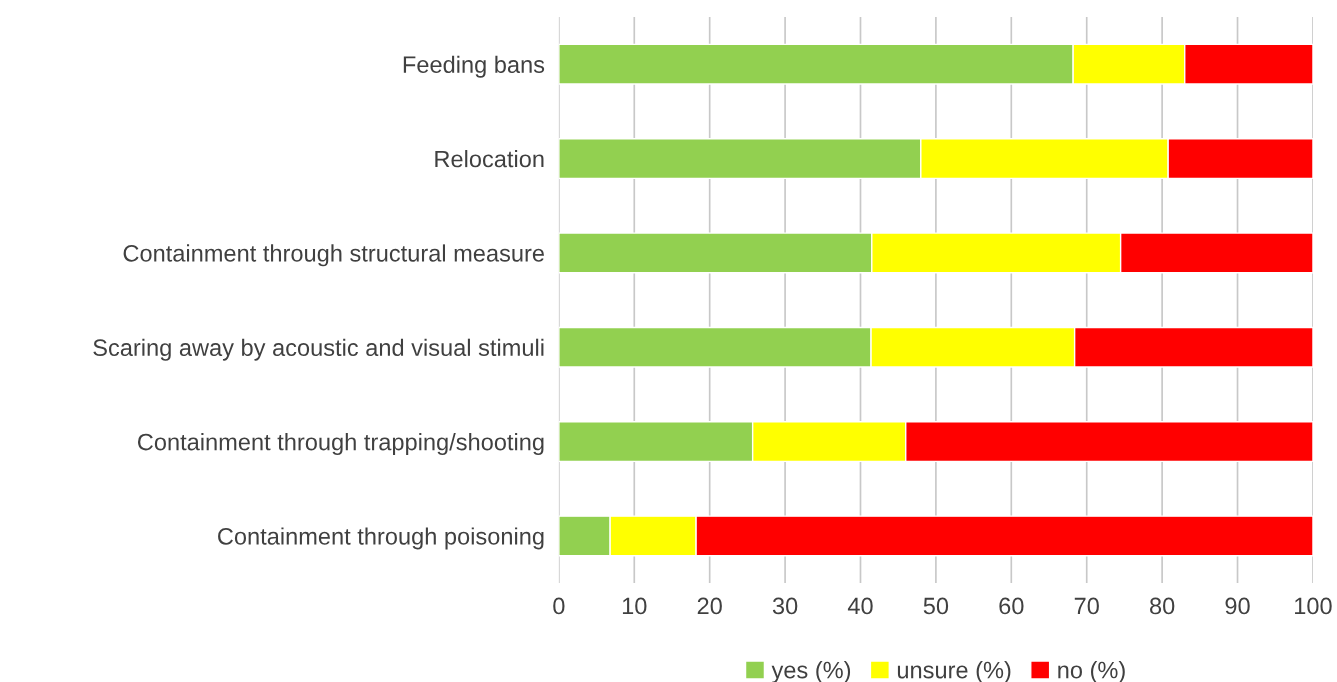 Image resolution: width=1337 pixels, height=682 pixels. What do you see at coordinates (936, 606) in the screenshot?
I see `x-tick-label: 50` at bounding box center [936, 606].